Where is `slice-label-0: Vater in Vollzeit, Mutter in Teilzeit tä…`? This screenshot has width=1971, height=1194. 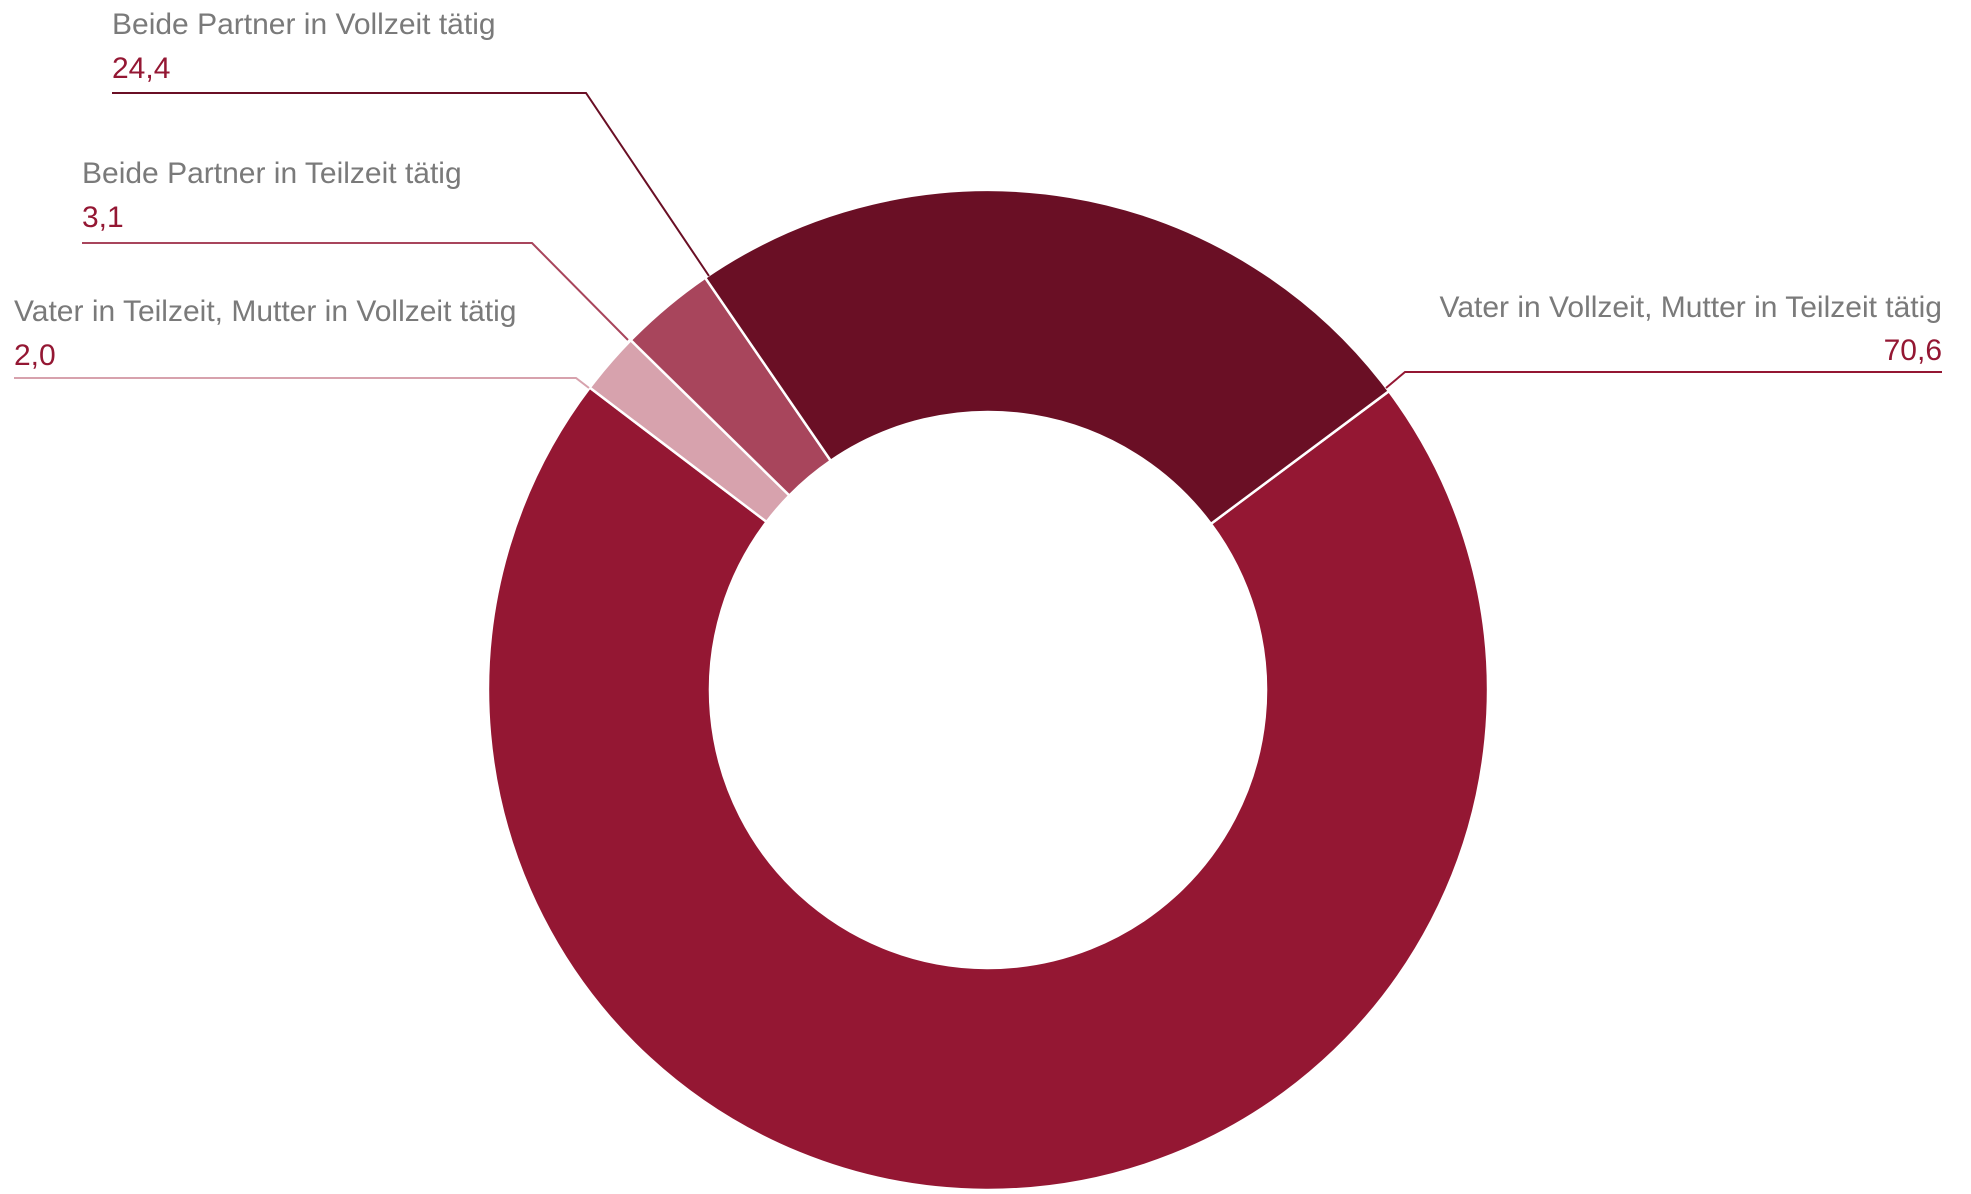 slice-label-0: Vater in Vollzeit, Mutter in Teilzeit tä… is located at coordinates (1691, 307).